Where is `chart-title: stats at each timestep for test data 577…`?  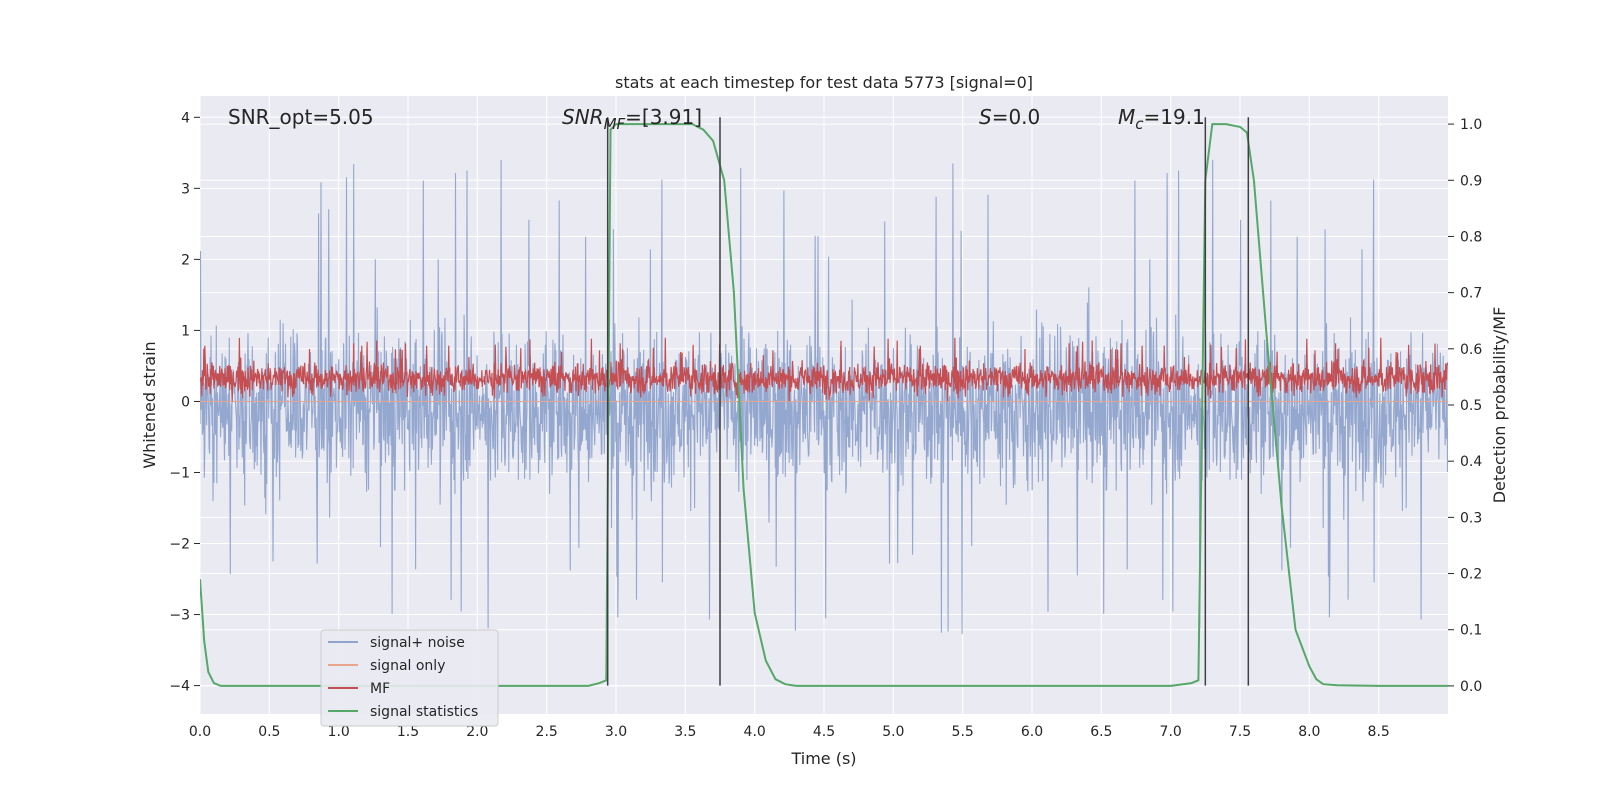 chart-title: stats at each timestep for test data 577… is located at coordinates (824, 82).